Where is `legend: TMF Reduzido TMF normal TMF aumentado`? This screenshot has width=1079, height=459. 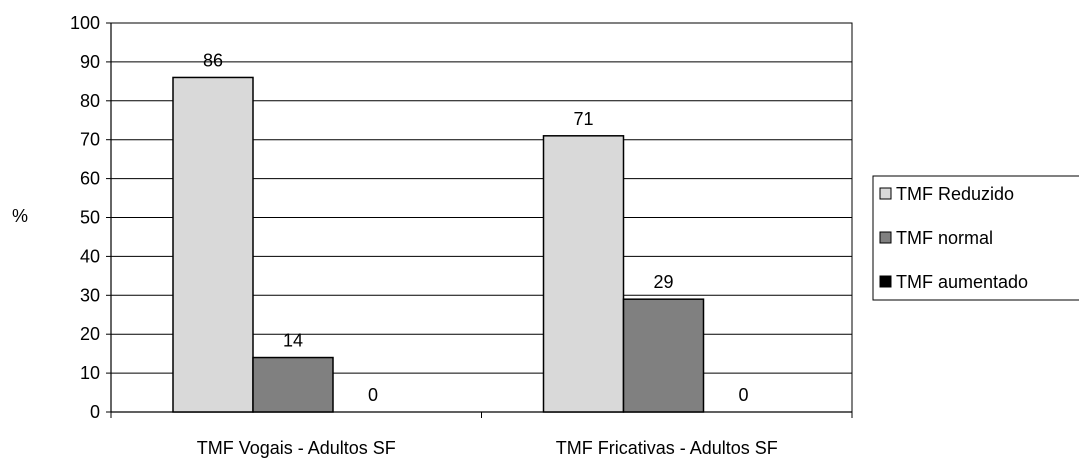
legend: TMF Reduzido TMF normal TMF aumentado is located at coordinates (975, 238).